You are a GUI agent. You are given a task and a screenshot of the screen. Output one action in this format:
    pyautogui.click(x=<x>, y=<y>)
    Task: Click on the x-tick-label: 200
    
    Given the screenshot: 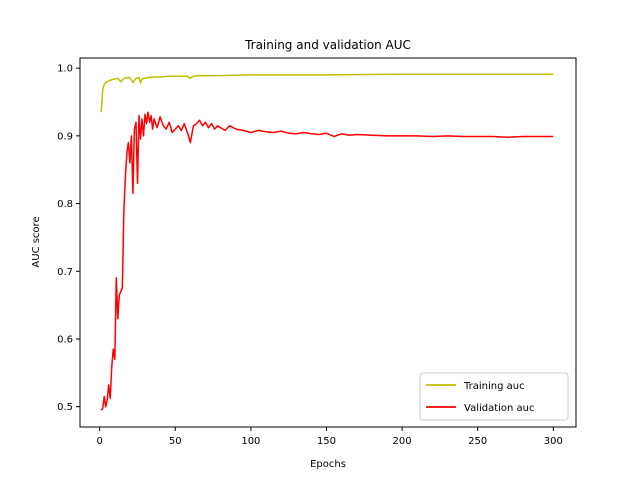 What is the action you would take?
    pyautogui.click(x=402, y=441)
    